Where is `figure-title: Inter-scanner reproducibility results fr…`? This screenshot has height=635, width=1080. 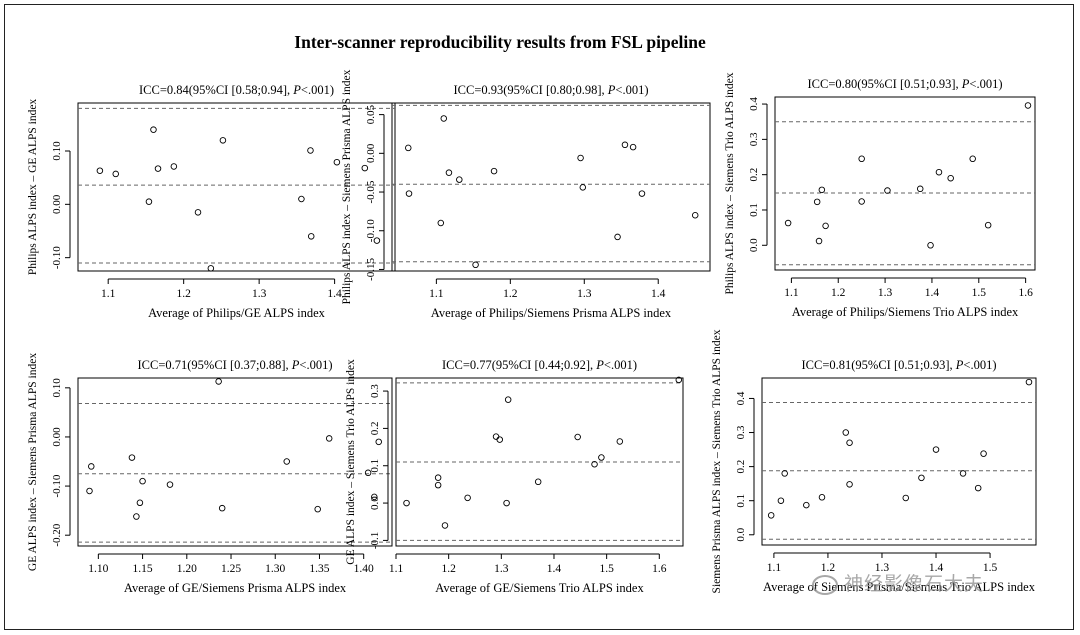
figure-title: Inter-scanner reproducibility results fr… is located at coordinates (500, 42).